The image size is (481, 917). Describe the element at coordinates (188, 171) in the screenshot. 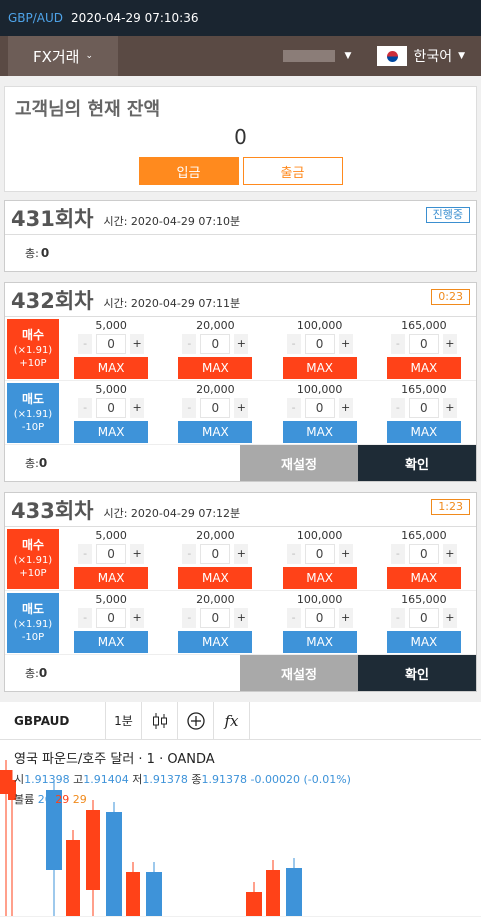

I see `deposit-button: 입금` at that location.